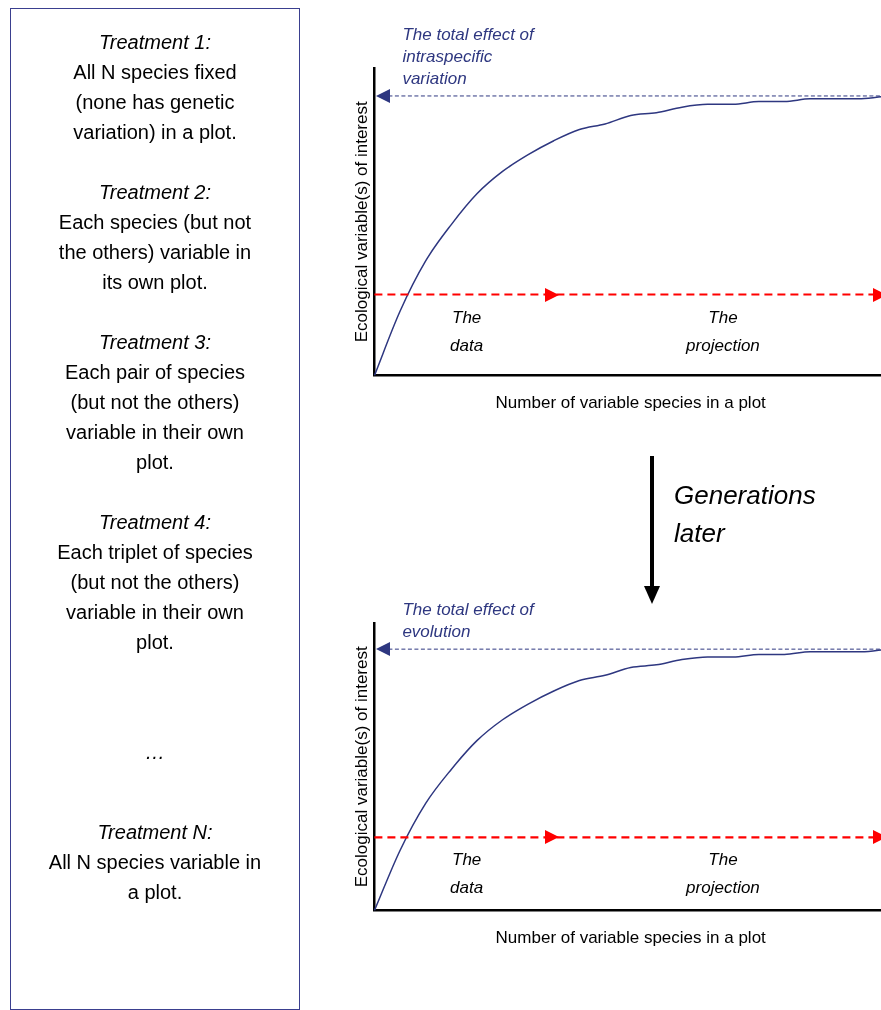  I want to click on text: Treatment 2:, so click(155, 192).